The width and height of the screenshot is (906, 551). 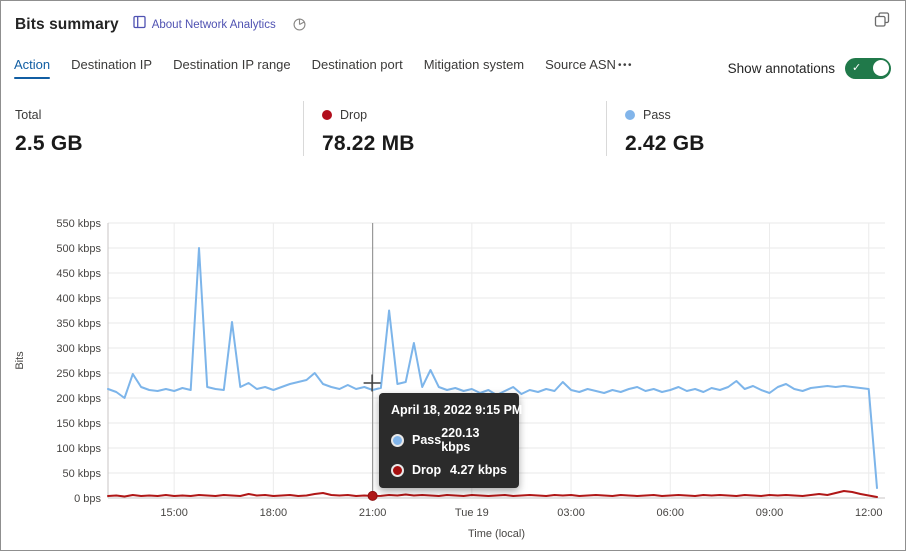 What do you see at coordinates (671, 513) in the screenshot?
I see `x-tick-label: 06:00` at bounding box center [671, 513].